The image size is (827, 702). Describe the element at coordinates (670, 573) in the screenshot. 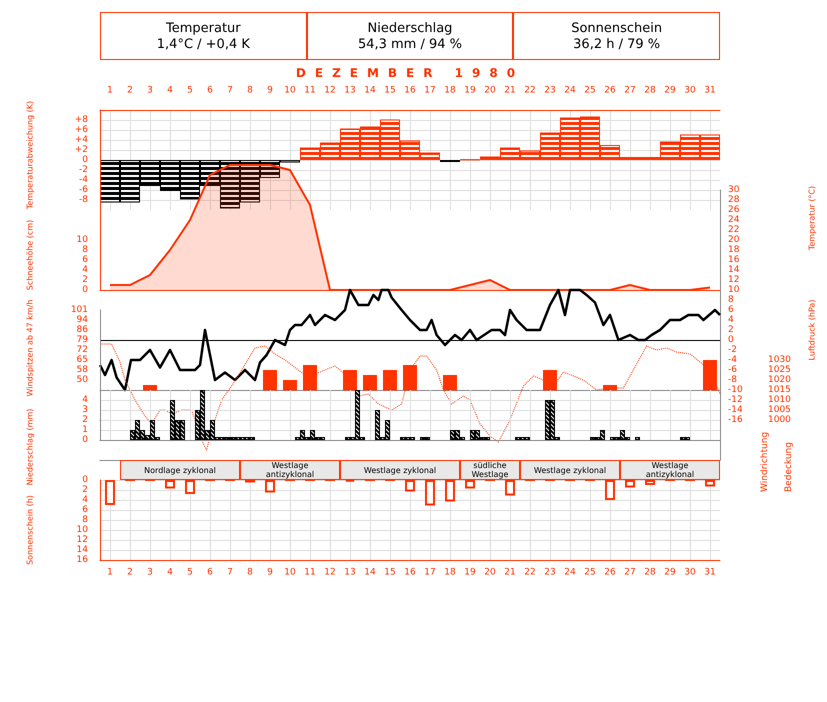

I see `x-tick-label: 29` at that location.